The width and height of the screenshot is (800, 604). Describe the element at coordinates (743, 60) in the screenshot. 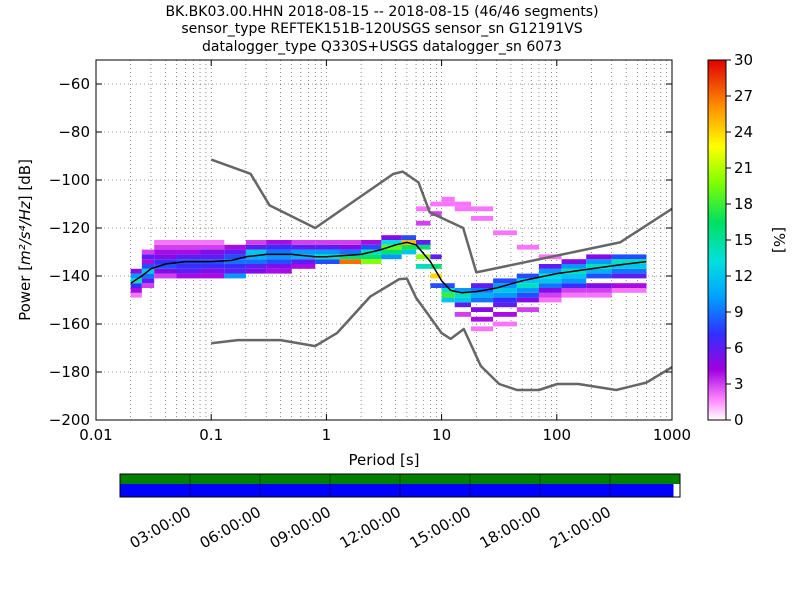

I see `colorbar-tick-label: 30` at that location.